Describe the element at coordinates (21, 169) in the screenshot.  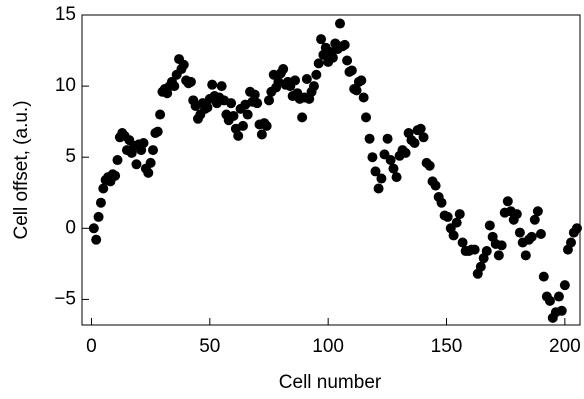
I see `y-axis-label: Cell offset, (a.u.)` at that location.